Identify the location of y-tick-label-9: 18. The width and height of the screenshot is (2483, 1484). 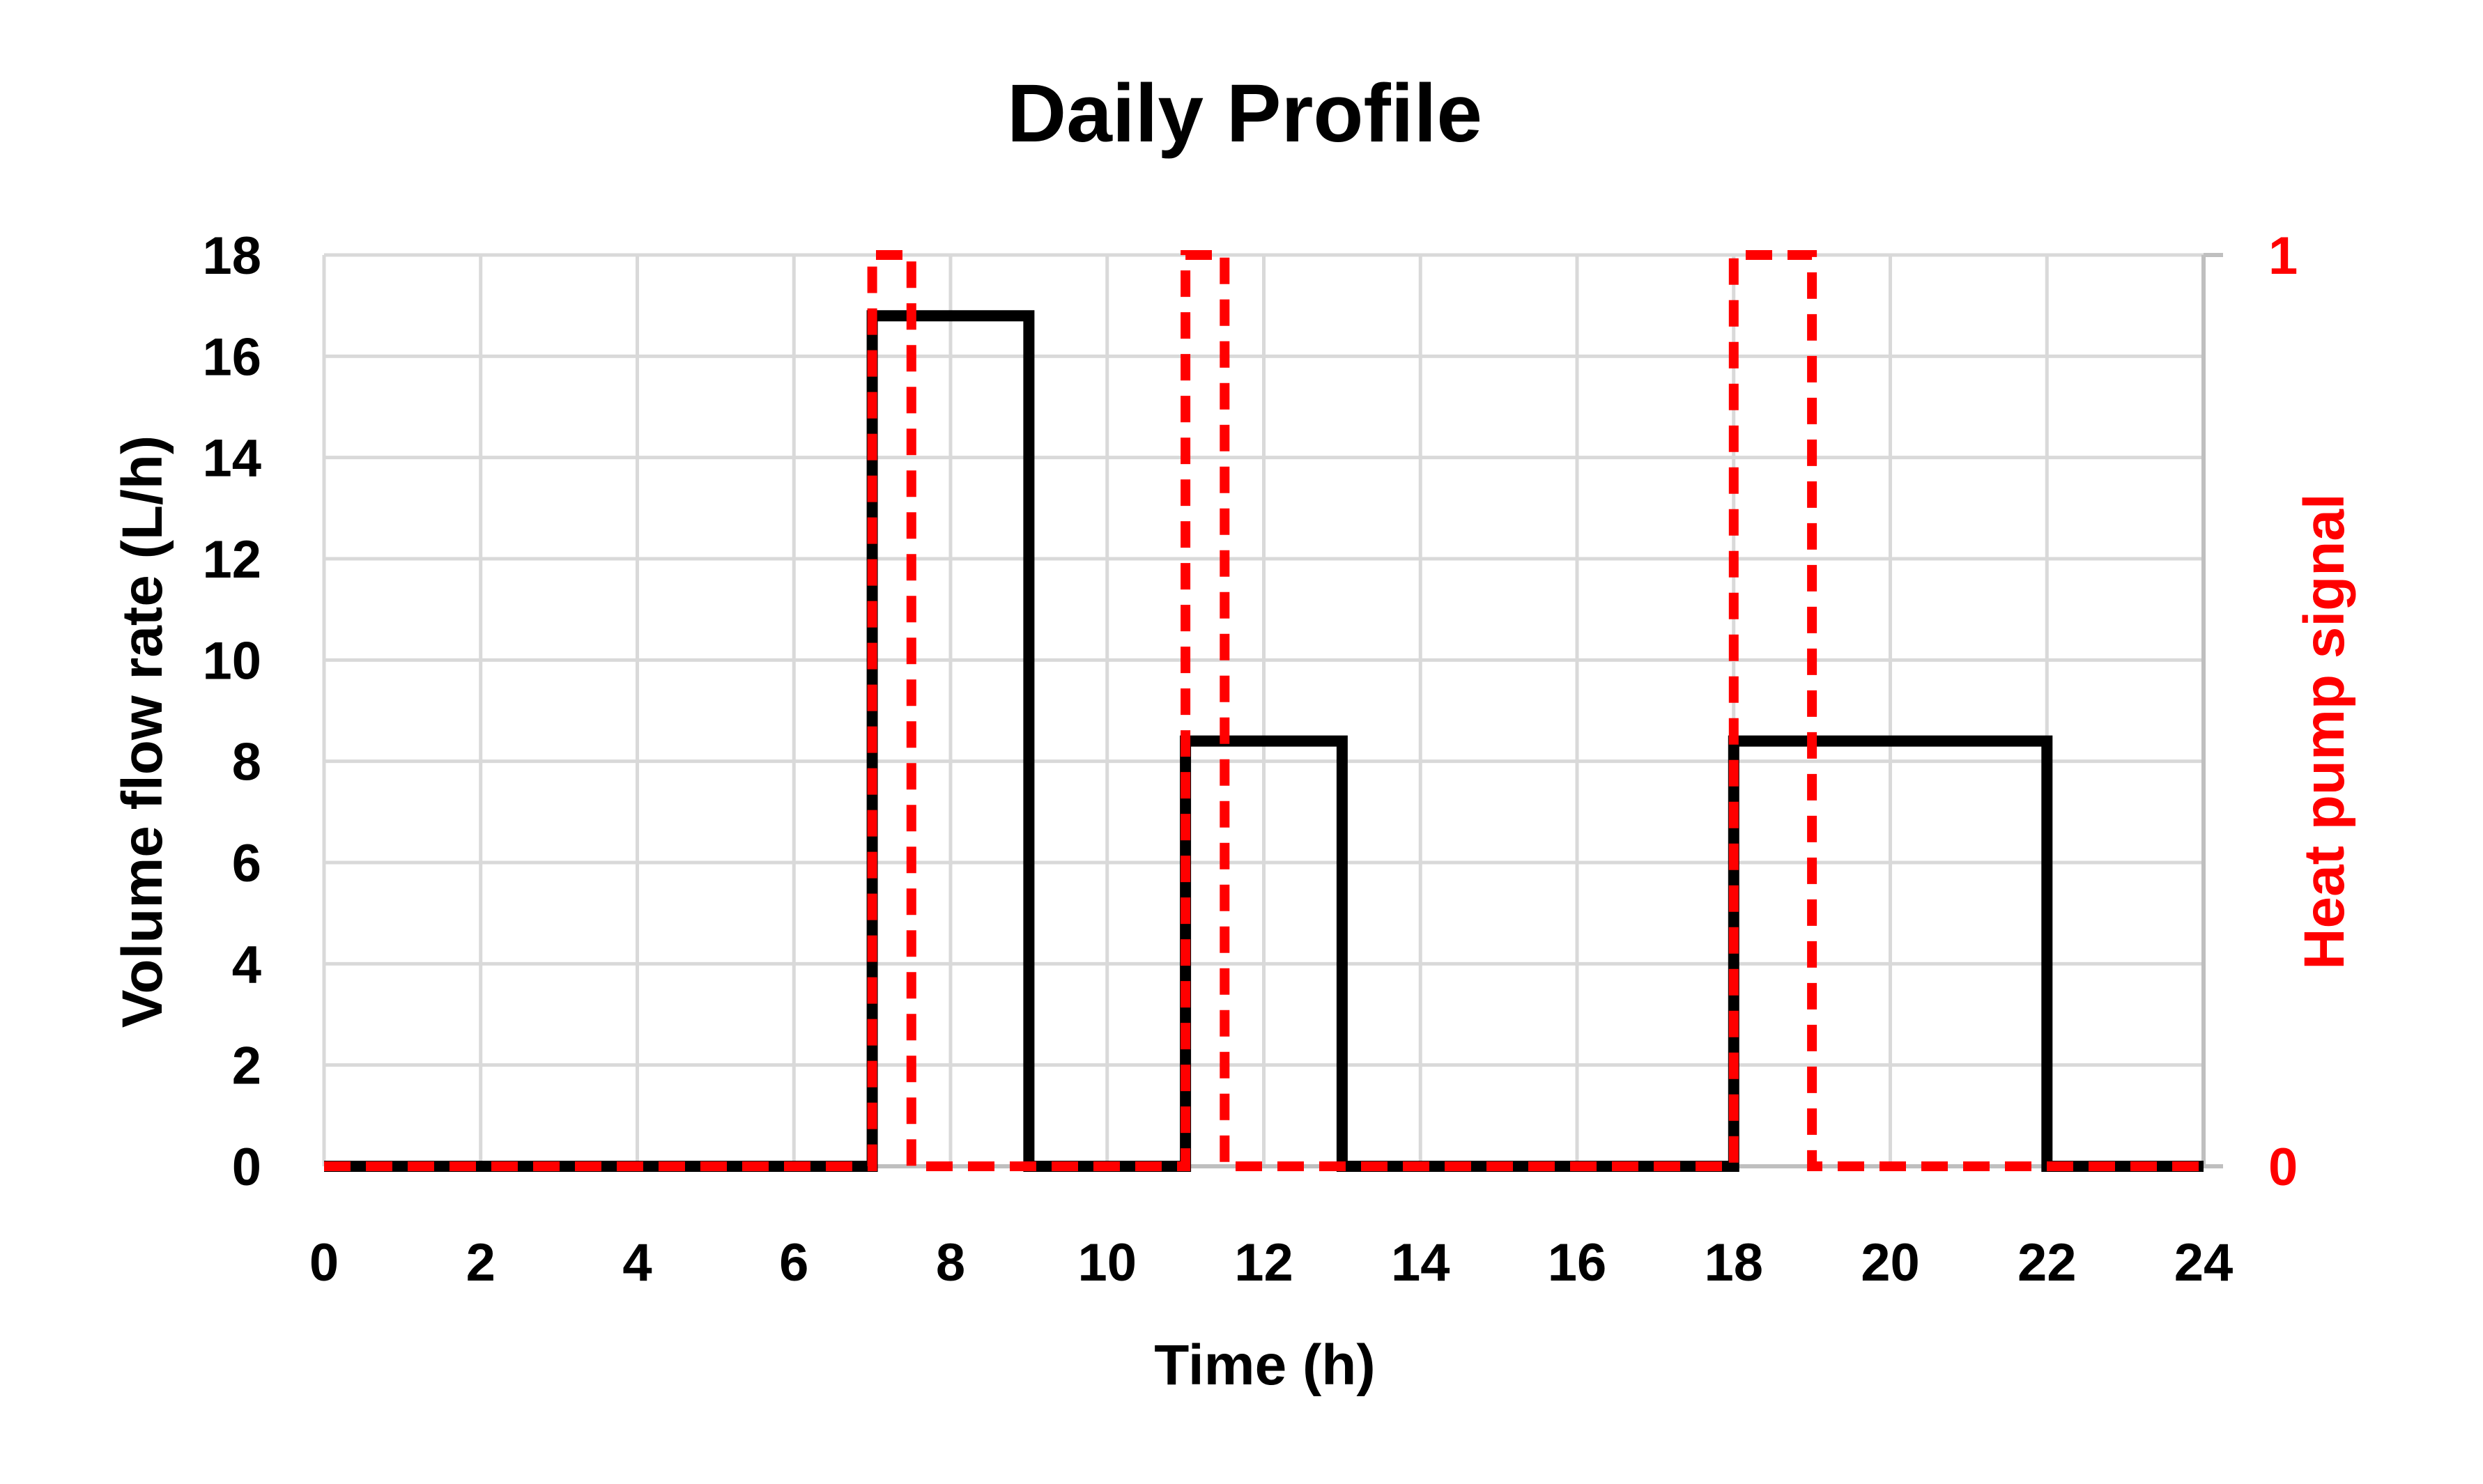
(231, 256).